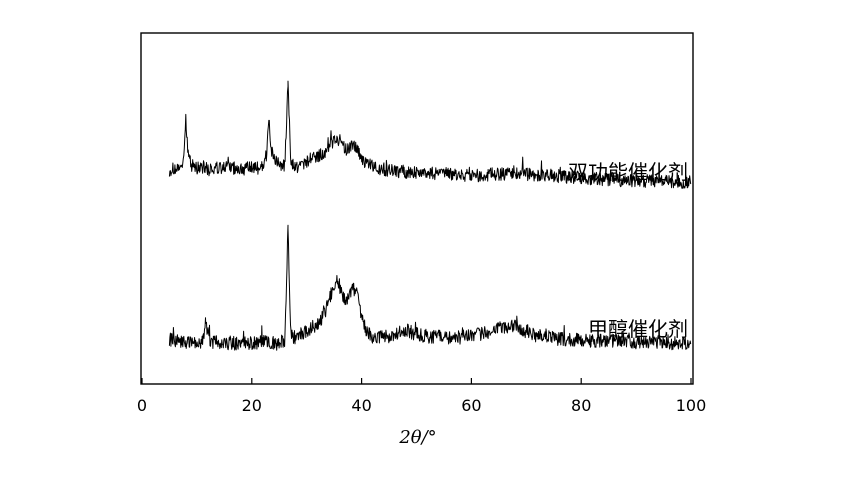 The image size is (850, 478). What do you see at coordinates (581, 405) in the screenshot?
I see `x-tick-label-80: 80` at bounding box center [581, 405].